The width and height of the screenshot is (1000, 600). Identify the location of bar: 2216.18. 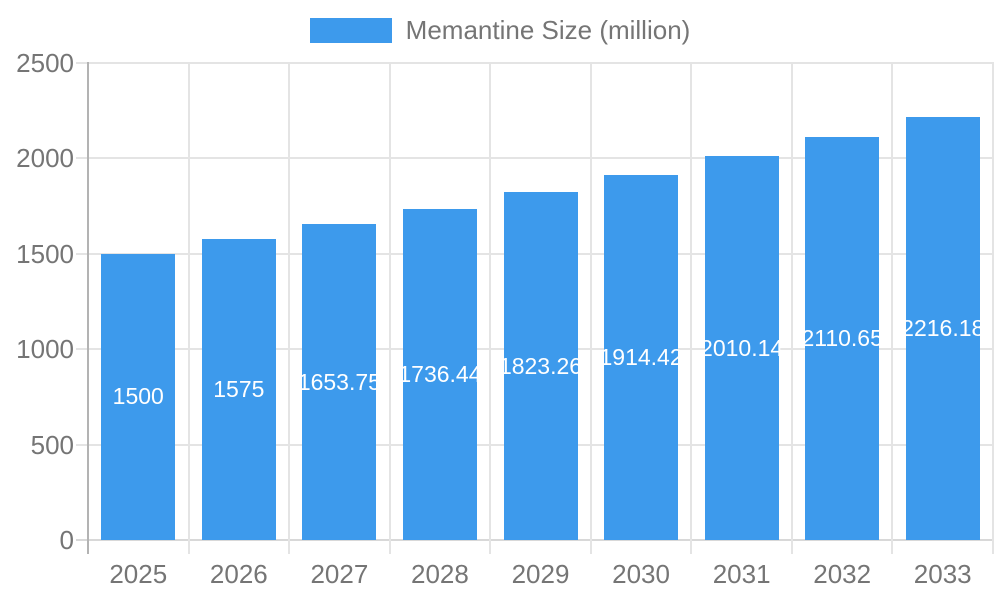
(942, 328).